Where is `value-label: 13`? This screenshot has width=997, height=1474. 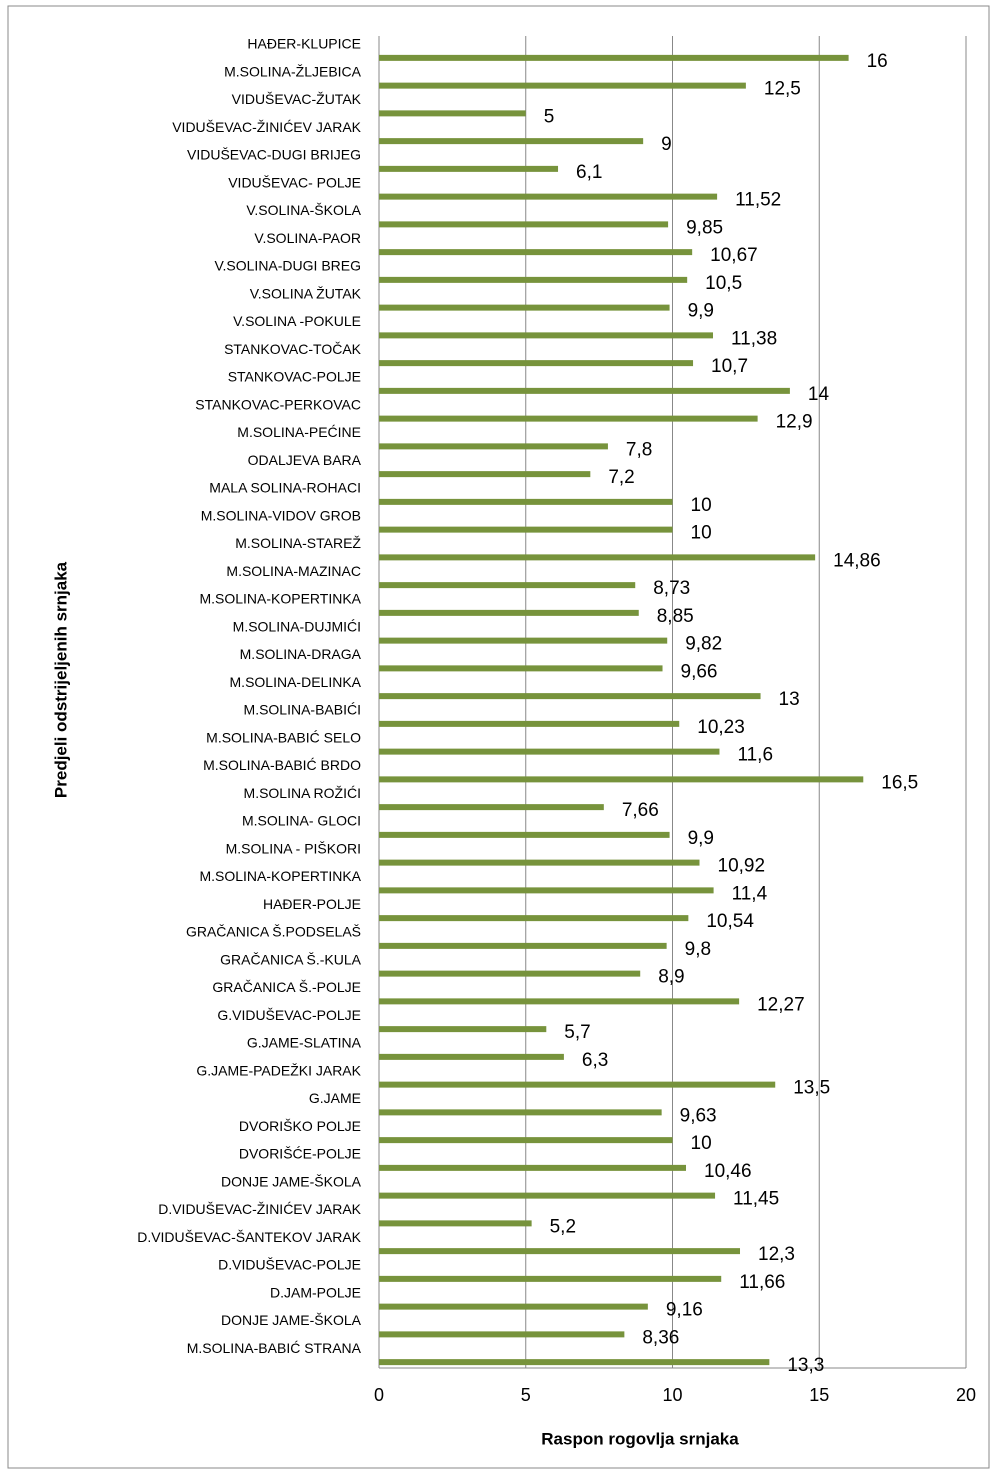 value-label: 13 is located at coordinates (789, 699).